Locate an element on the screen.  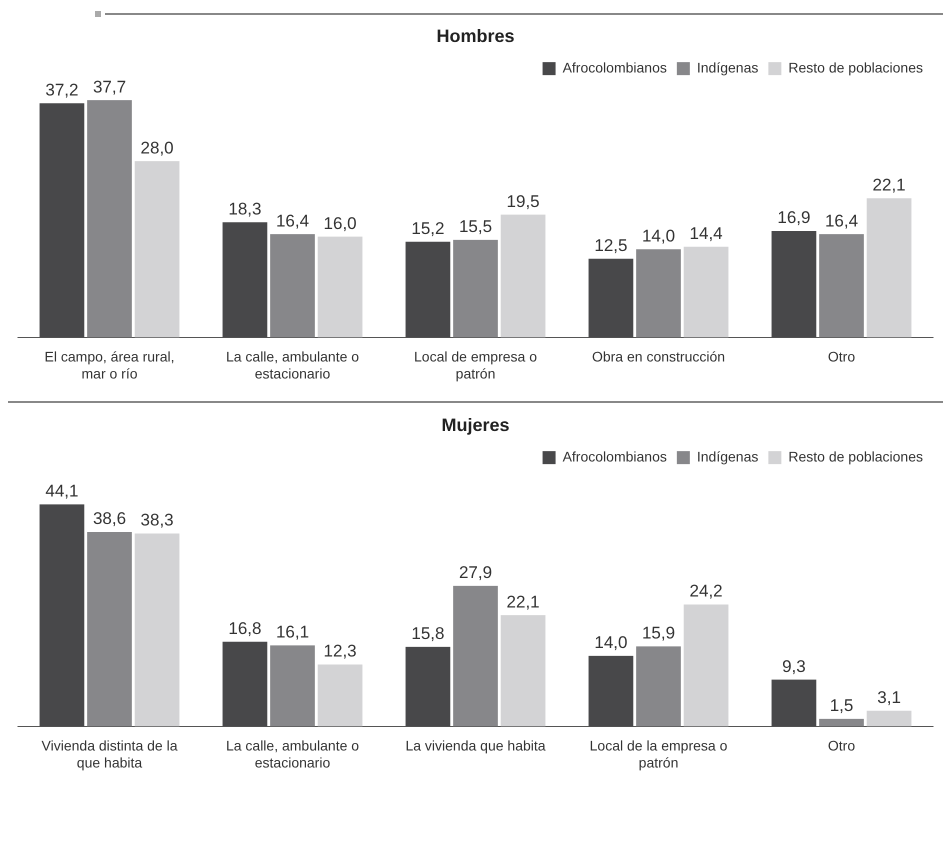
data-label: 19,5 is located at coordinates (523, 201).